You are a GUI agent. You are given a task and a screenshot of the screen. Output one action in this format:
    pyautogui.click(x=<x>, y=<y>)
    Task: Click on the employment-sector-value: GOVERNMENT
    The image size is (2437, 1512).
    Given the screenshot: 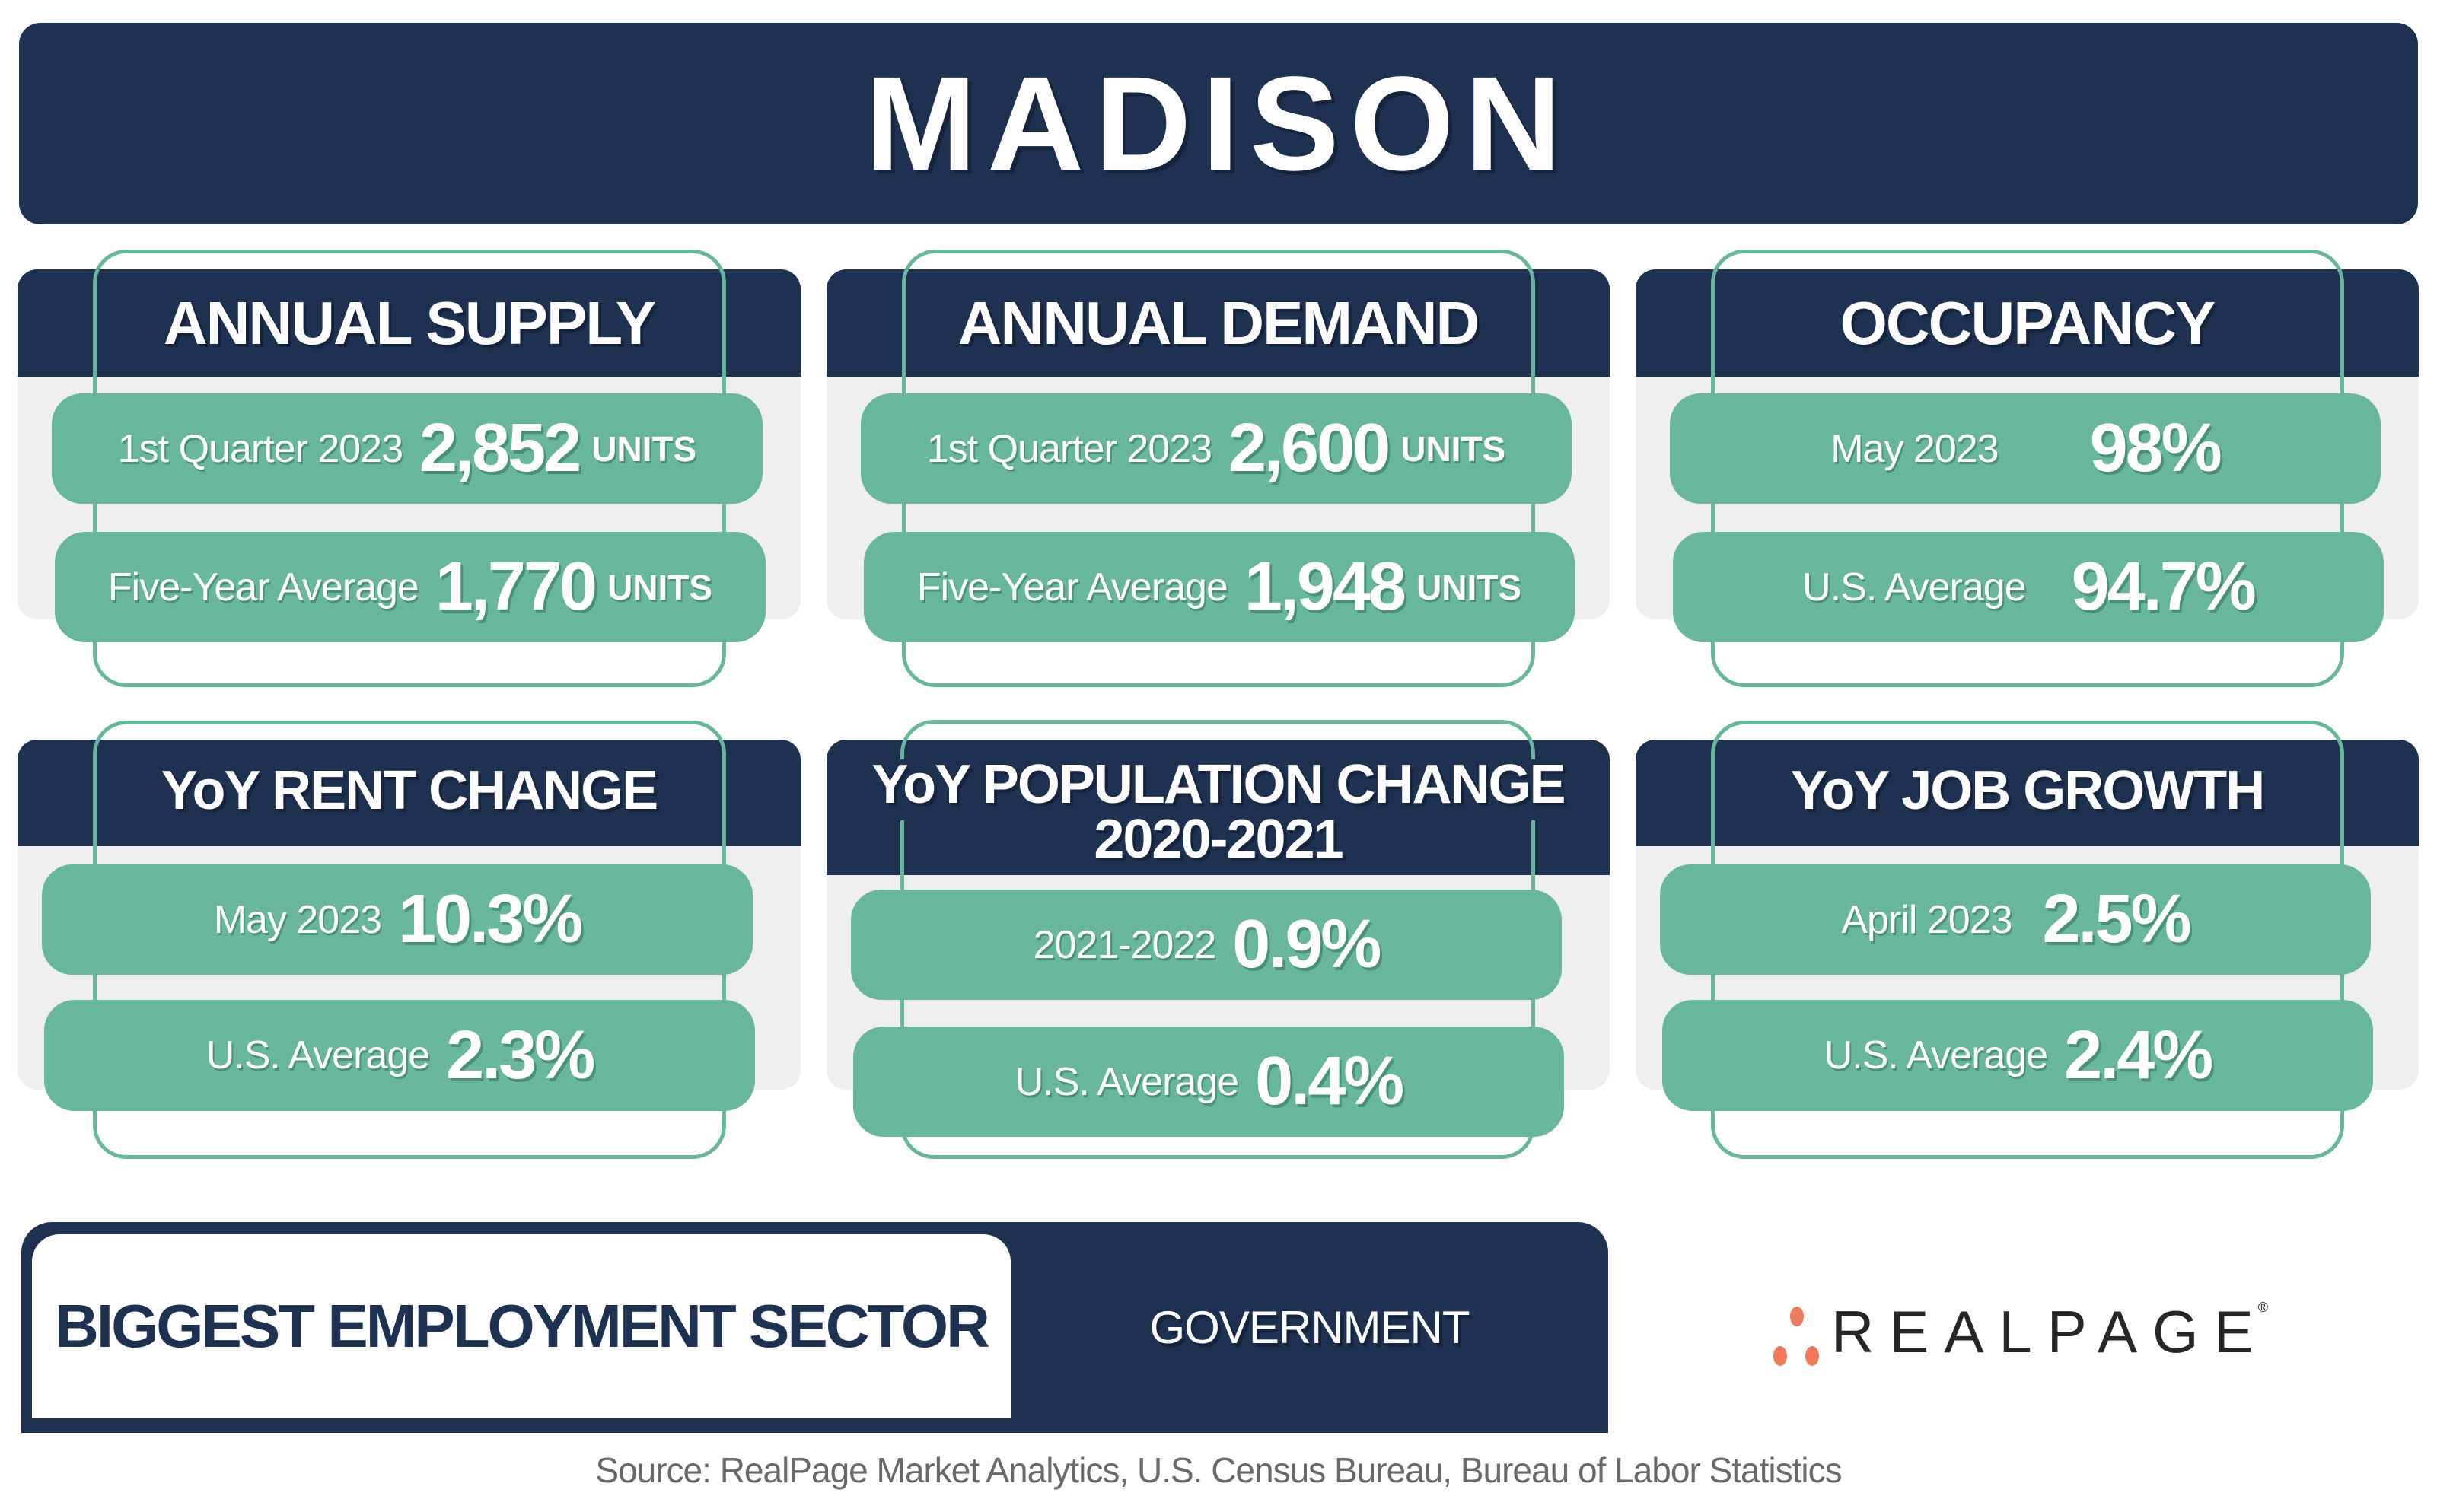 What is the action you would take?
    pyautogui.click(x=1309, y=1327)
    